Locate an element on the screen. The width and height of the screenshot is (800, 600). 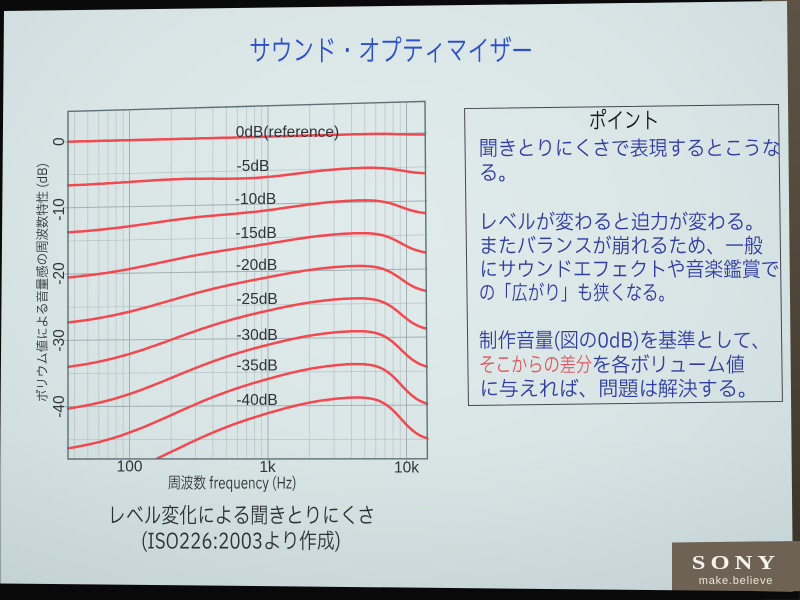
svg-text: -40 is located at coordinates (59, 406).